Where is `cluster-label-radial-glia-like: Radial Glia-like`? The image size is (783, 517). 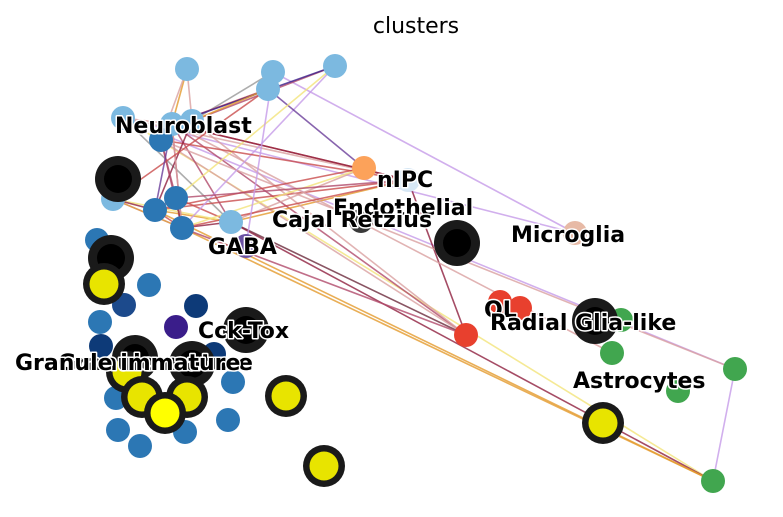 cluster-label-radial-glia-like: Radial Glia-like is located at coordinates (583, 323).